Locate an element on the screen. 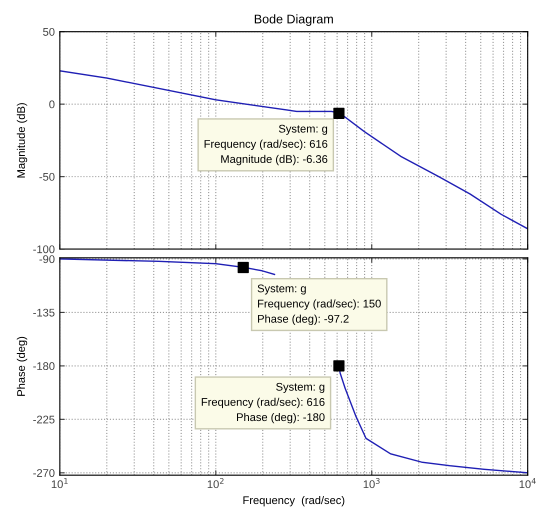  x-axis-title: Frequency (rad/sec) is located at coordinates (293, 501).